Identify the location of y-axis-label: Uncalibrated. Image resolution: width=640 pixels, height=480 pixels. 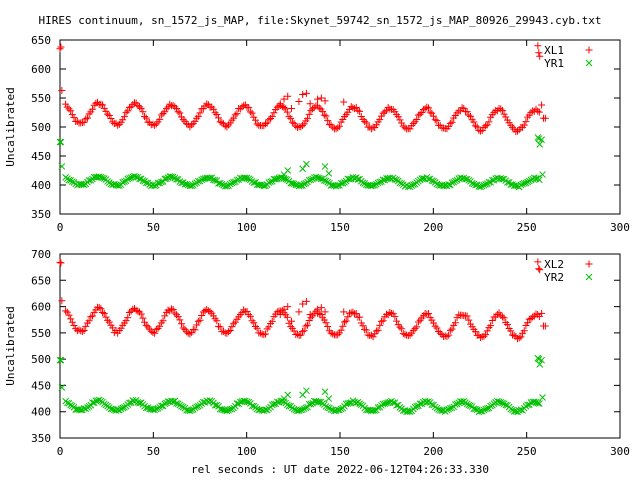
(10, 126).